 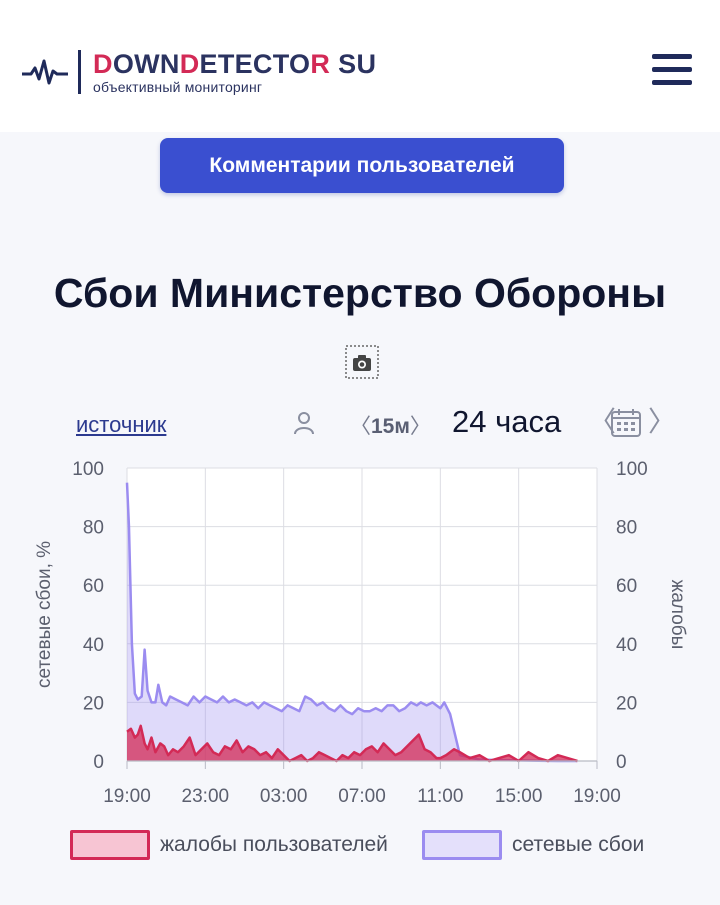 I want to click on y-tick-label-left: 80, so click(x=93, y=528).